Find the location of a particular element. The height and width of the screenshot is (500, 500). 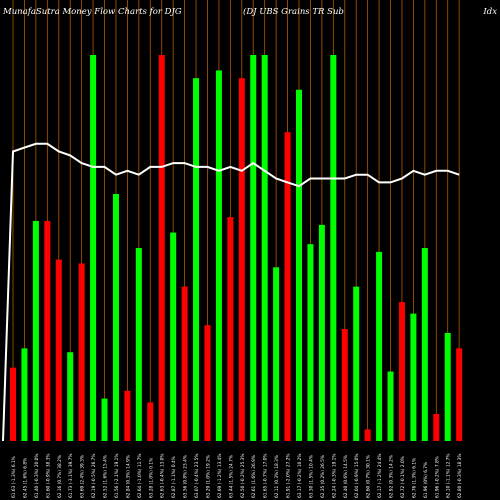

x-tick-label: 62.84 (0.3%) 14.9% is located at coordinates (128, 476).